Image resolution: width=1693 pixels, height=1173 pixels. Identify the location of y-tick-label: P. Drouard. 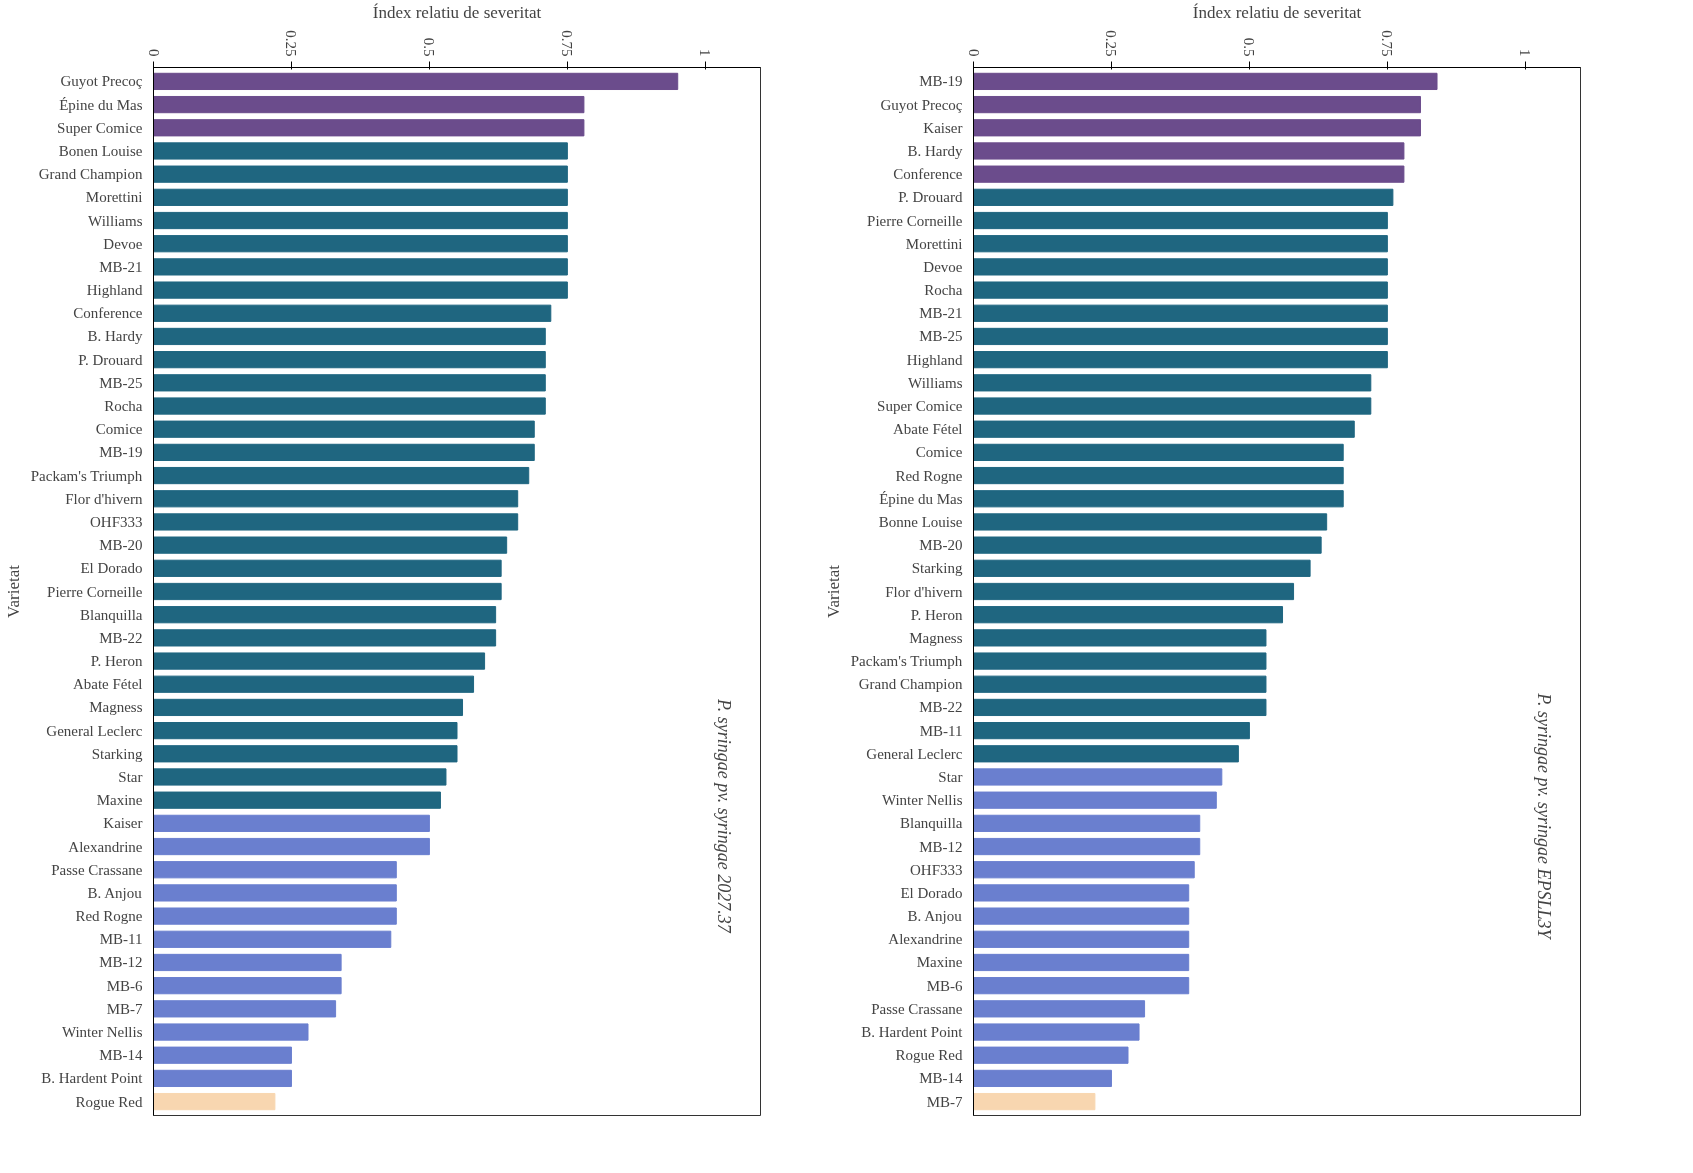
(930, 197).